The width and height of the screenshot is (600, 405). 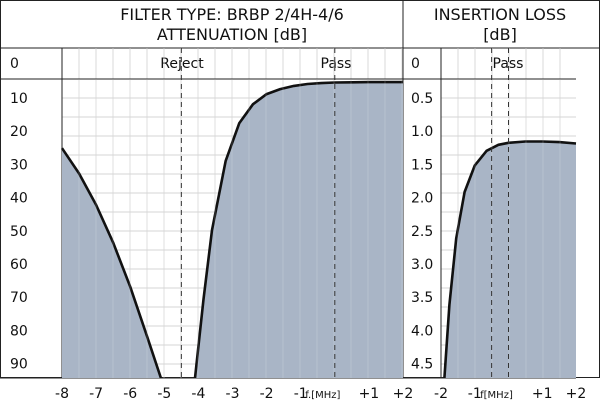 What do you see at coordinates (422, 265) in the screenshot?
I see `y-tick-label: 3.0` at bounding box center [422, 265].